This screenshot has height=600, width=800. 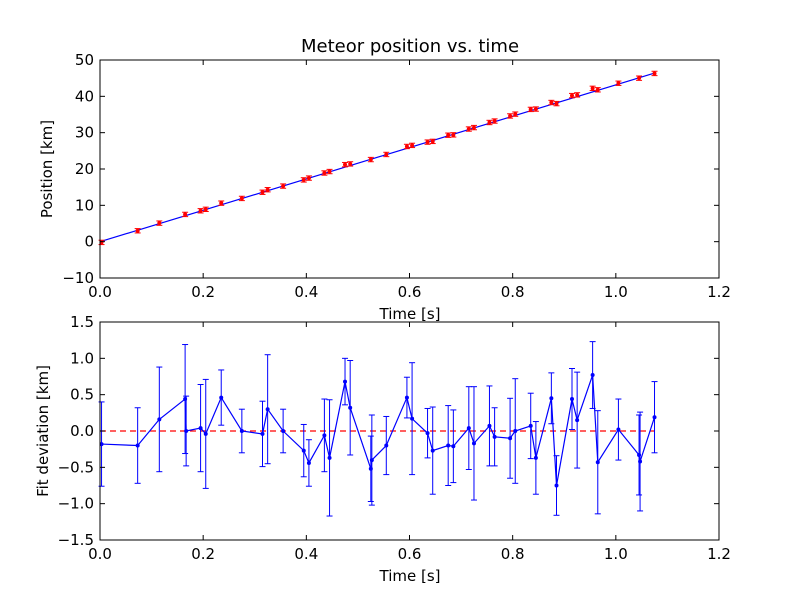 What do you see at coordinates (84, 60) in the screenshot?
I see `y-tick-label: 50` at bounding box center [84, 60].